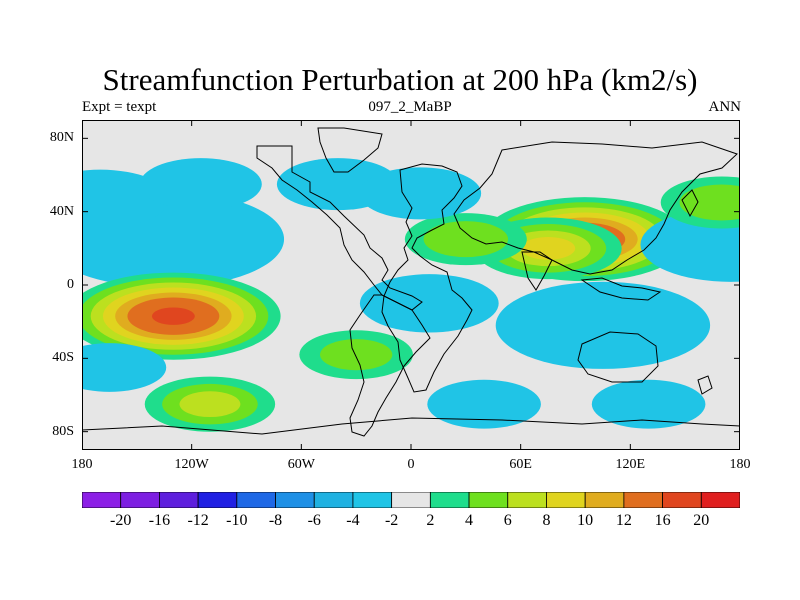 Image resolution: width=800 pixels, height=600 pixels. Describe the element at coordinates (119, 107) in the screenshot. I see `experiment-label: Expt = texpt` at that location.